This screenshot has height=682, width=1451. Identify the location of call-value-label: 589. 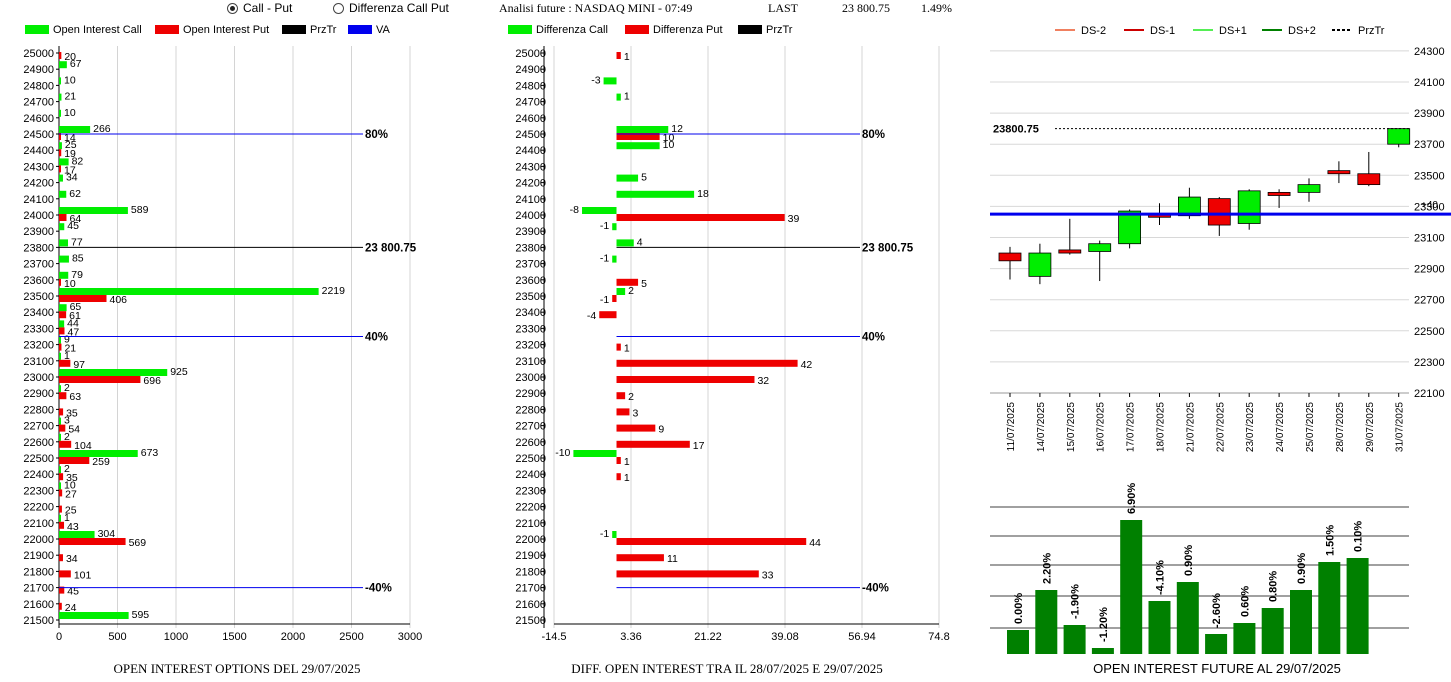
(140, 210).